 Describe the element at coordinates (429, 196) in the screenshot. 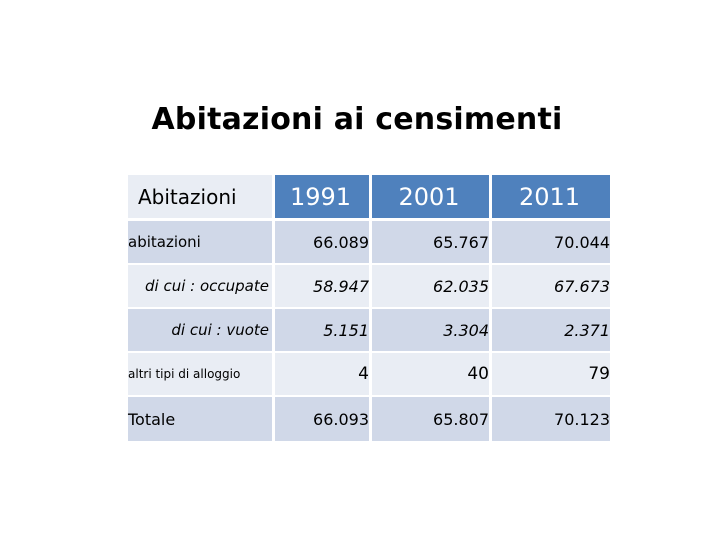

I see `year-2001-header: 2001` at that location.